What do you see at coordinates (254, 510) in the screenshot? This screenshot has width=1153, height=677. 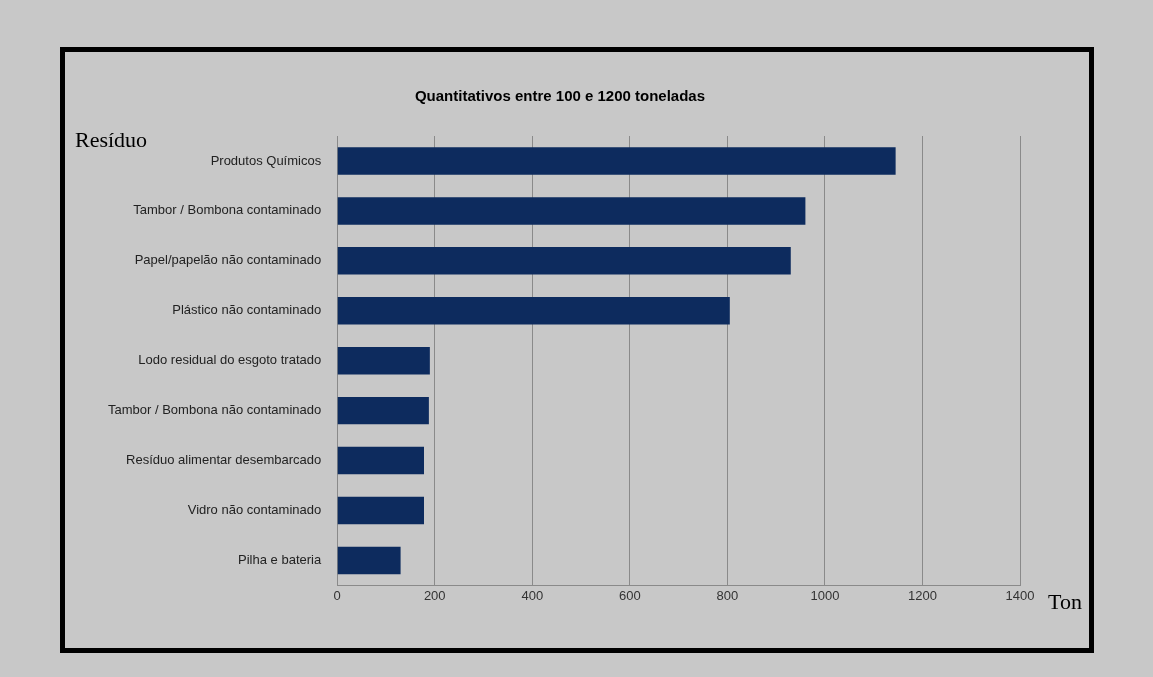 I see `y-tick-label: Vidro não contaminado` at bounding box center [254, 510].